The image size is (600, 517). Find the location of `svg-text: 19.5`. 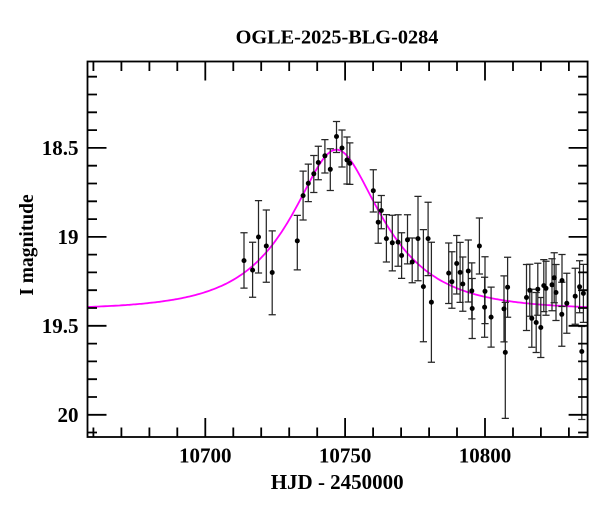

svg-text: 19.5 is located at coordinates (60, 326).